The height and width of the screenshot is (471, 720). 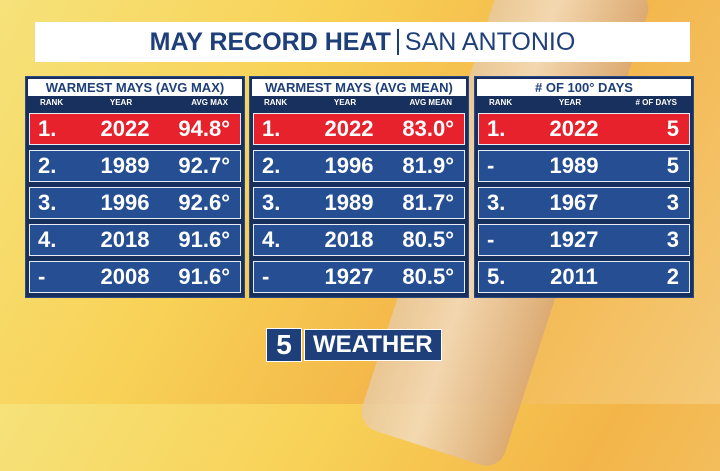 I want to click on title-bar: MAY RECORD HEAT SAN ANTONIO, so click(x=362, y=42).